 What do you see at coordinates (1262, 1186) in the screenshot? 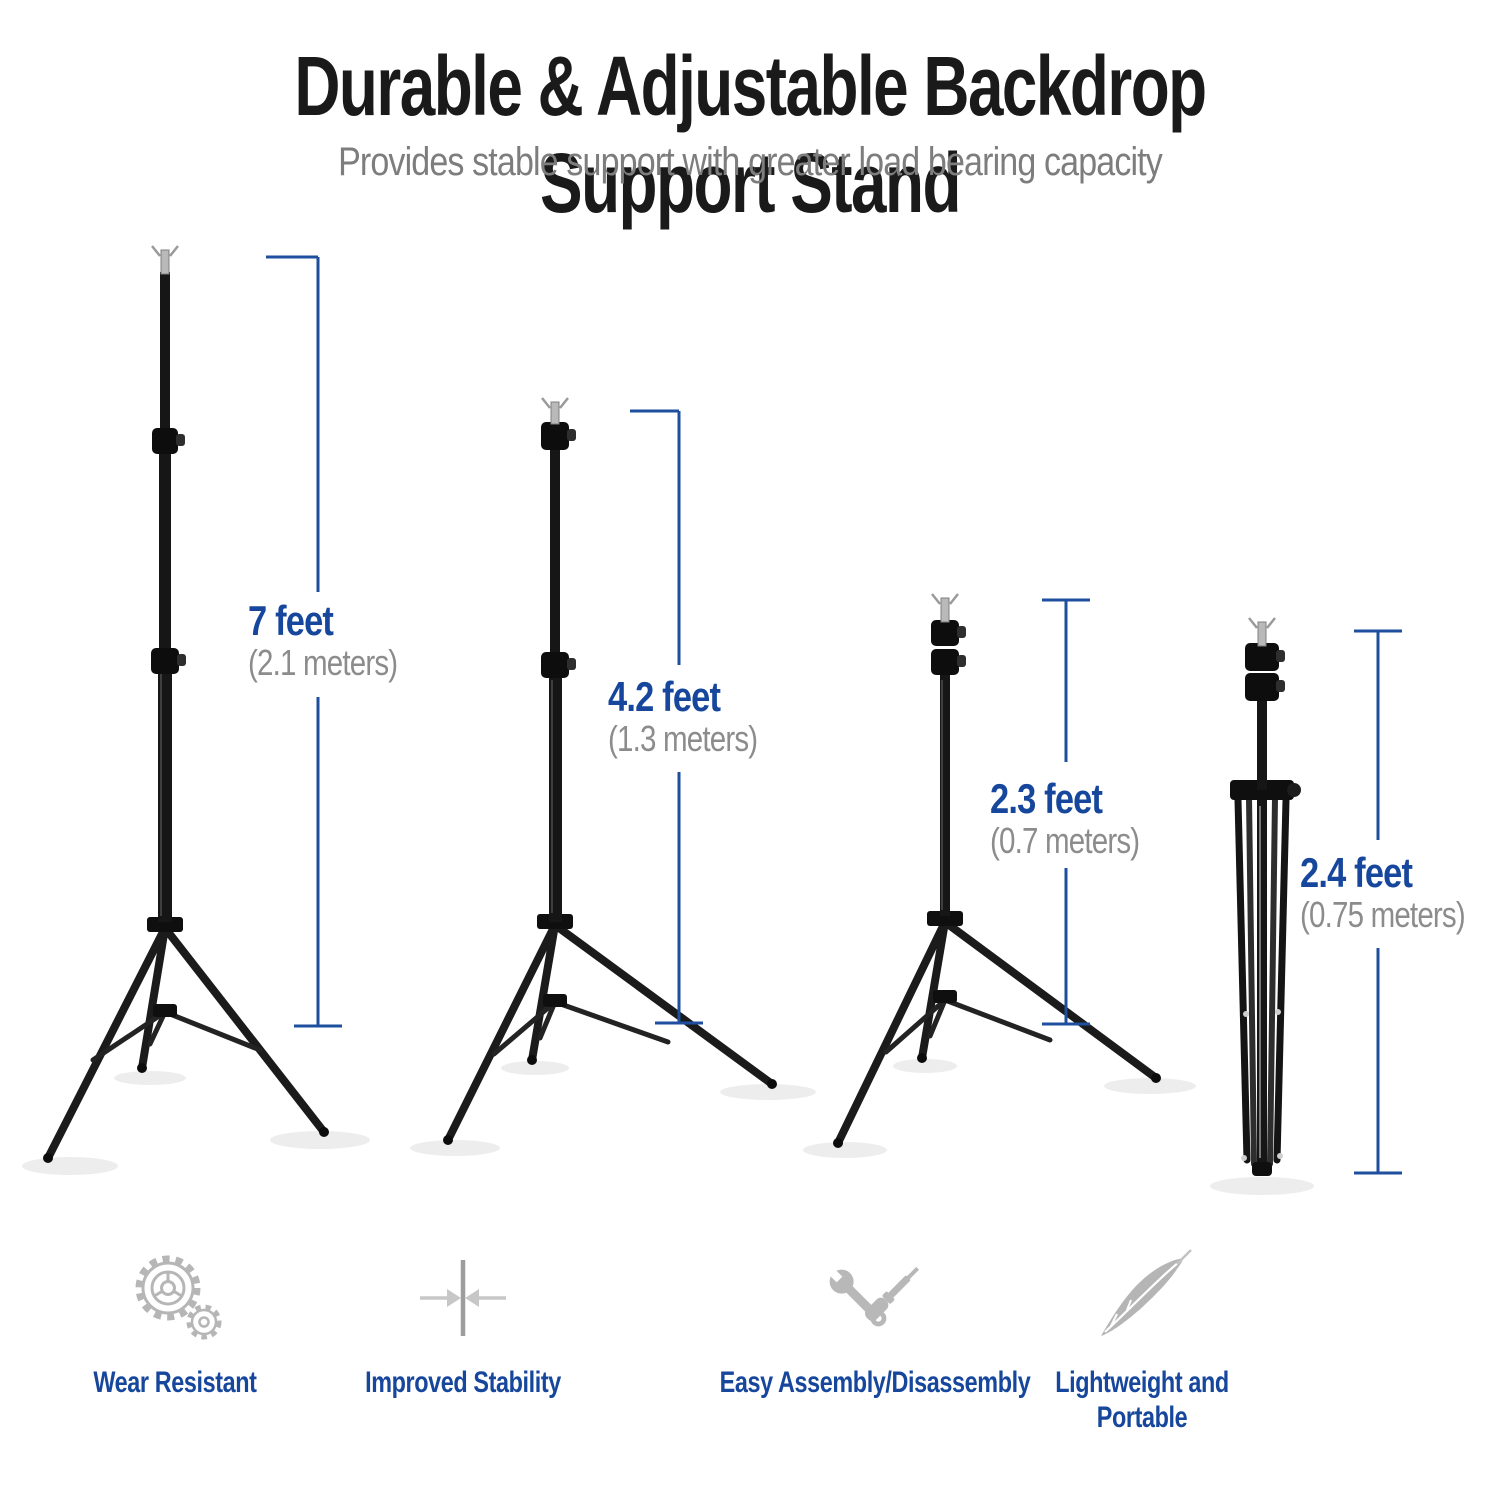
I see `ground-shadow` at bounding box center [1262, 1186].